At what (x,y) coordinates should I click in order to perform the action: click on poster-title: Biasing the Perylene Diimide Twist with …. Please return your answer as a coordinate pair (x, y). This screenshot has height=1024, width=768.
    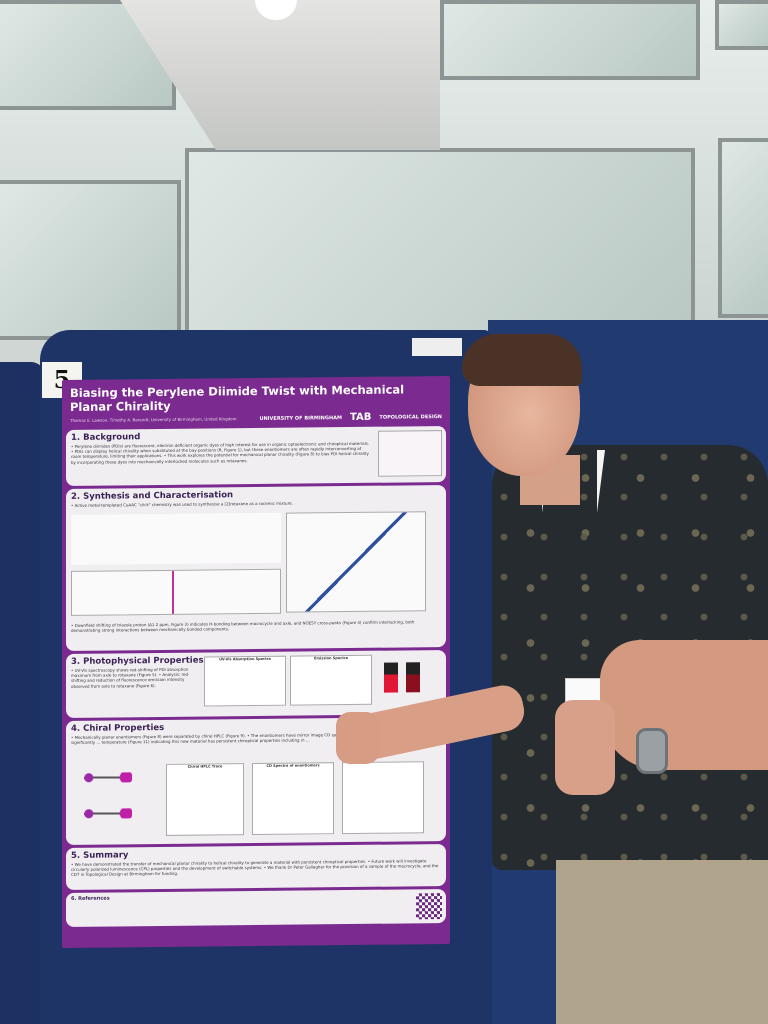
    Looking at the image, I should click on (237, 398).